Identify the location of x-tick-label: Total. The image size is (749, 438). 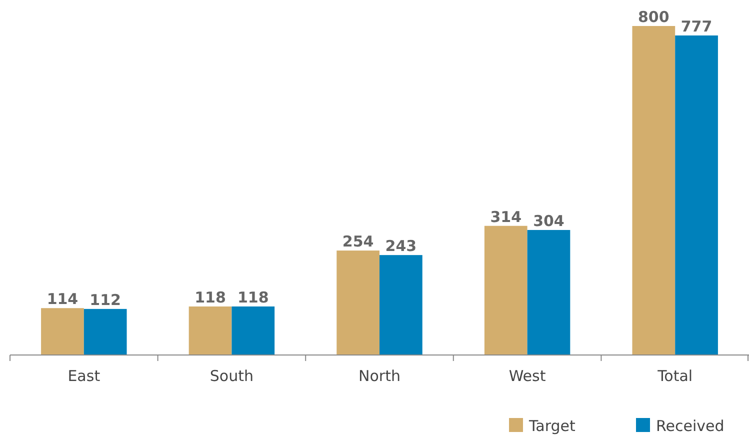
(674, 376).